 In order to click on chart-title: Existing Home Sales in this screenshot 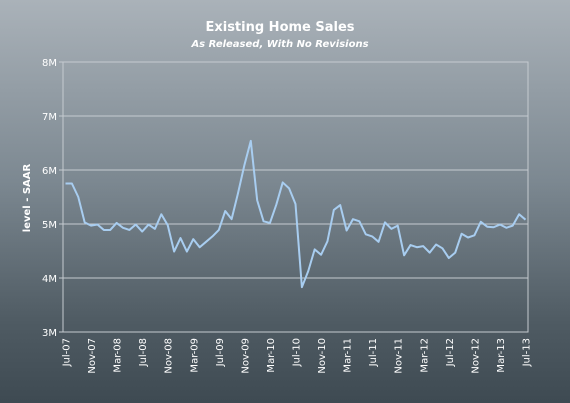, I will do `click(279, 27)`.